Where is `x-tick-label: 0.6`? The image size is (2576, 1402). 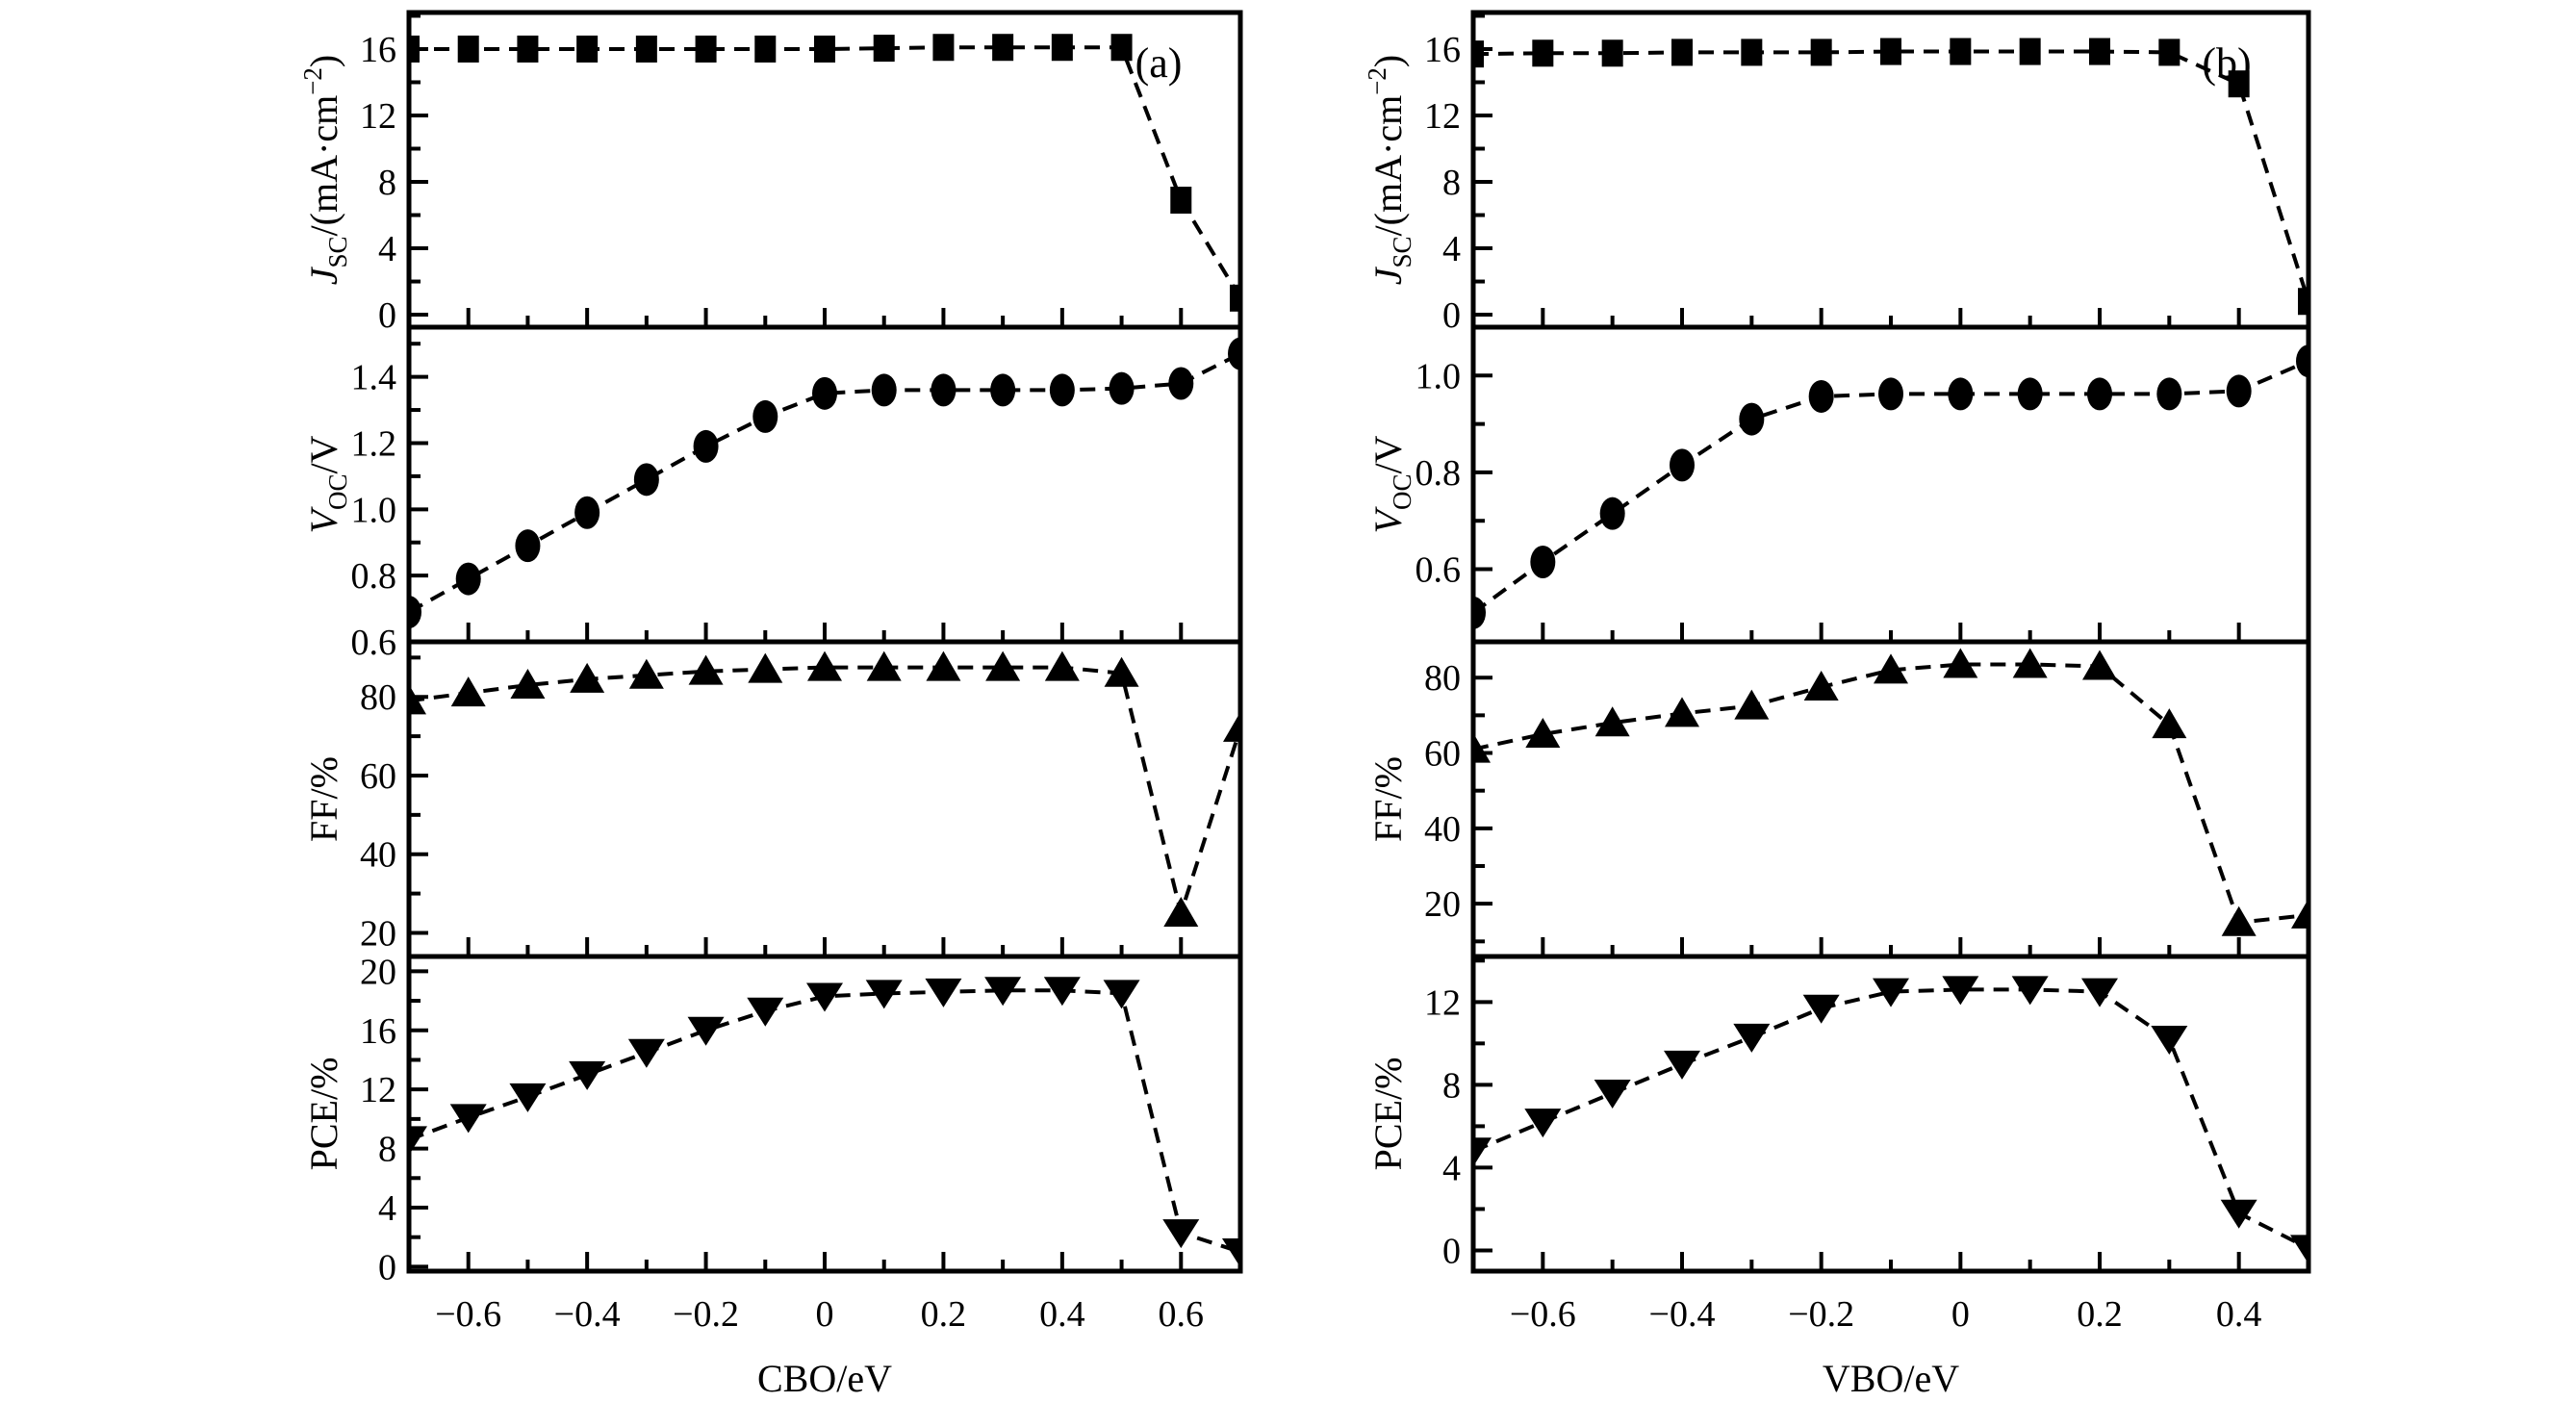
x-tick-label: 0.6 is located at coordinates (1182, 1314).